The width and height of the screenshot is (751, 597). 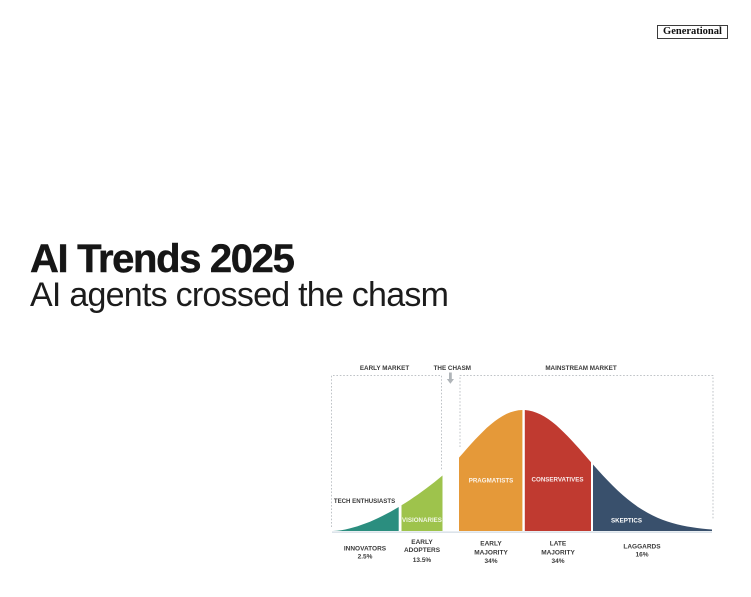 I want to click on svg-text: EARLY MARKET, so click(x=384, y=368).